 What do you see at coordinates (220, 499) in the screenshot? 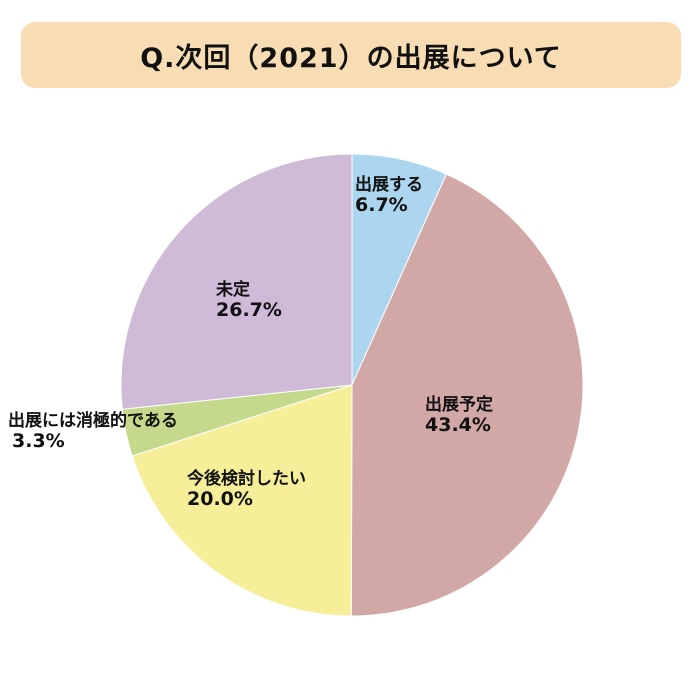
I see `slice-value-label: 20.0%` at bounding box center [220, 499].